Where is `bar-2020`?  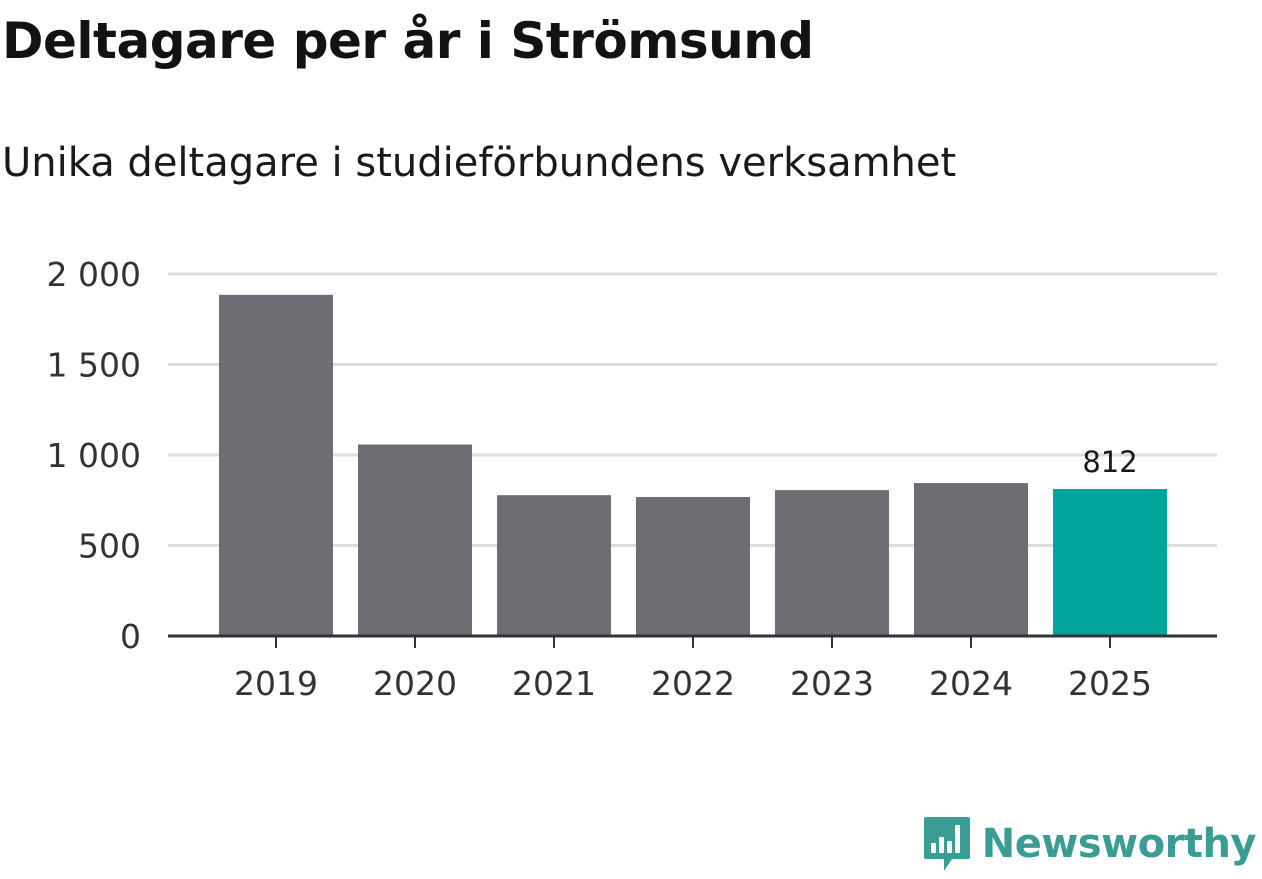 bar-2020 is located at coordinates (415, 540).